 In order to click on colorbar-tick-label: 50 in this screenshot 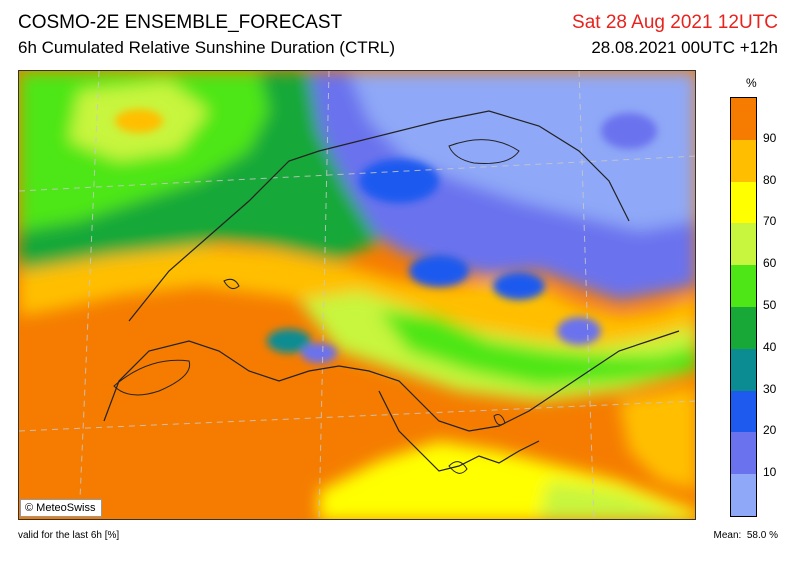, I will do `click(770, 305)`.